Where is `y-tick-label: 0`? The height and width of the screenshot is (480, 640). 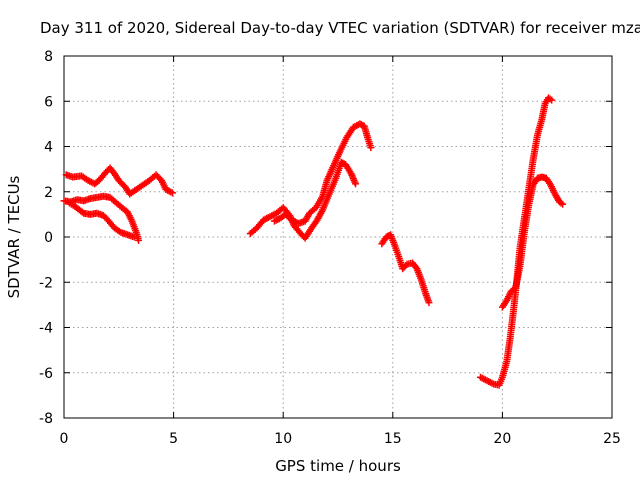 y-tick-label: 0 is located at coordinates (48, 238).